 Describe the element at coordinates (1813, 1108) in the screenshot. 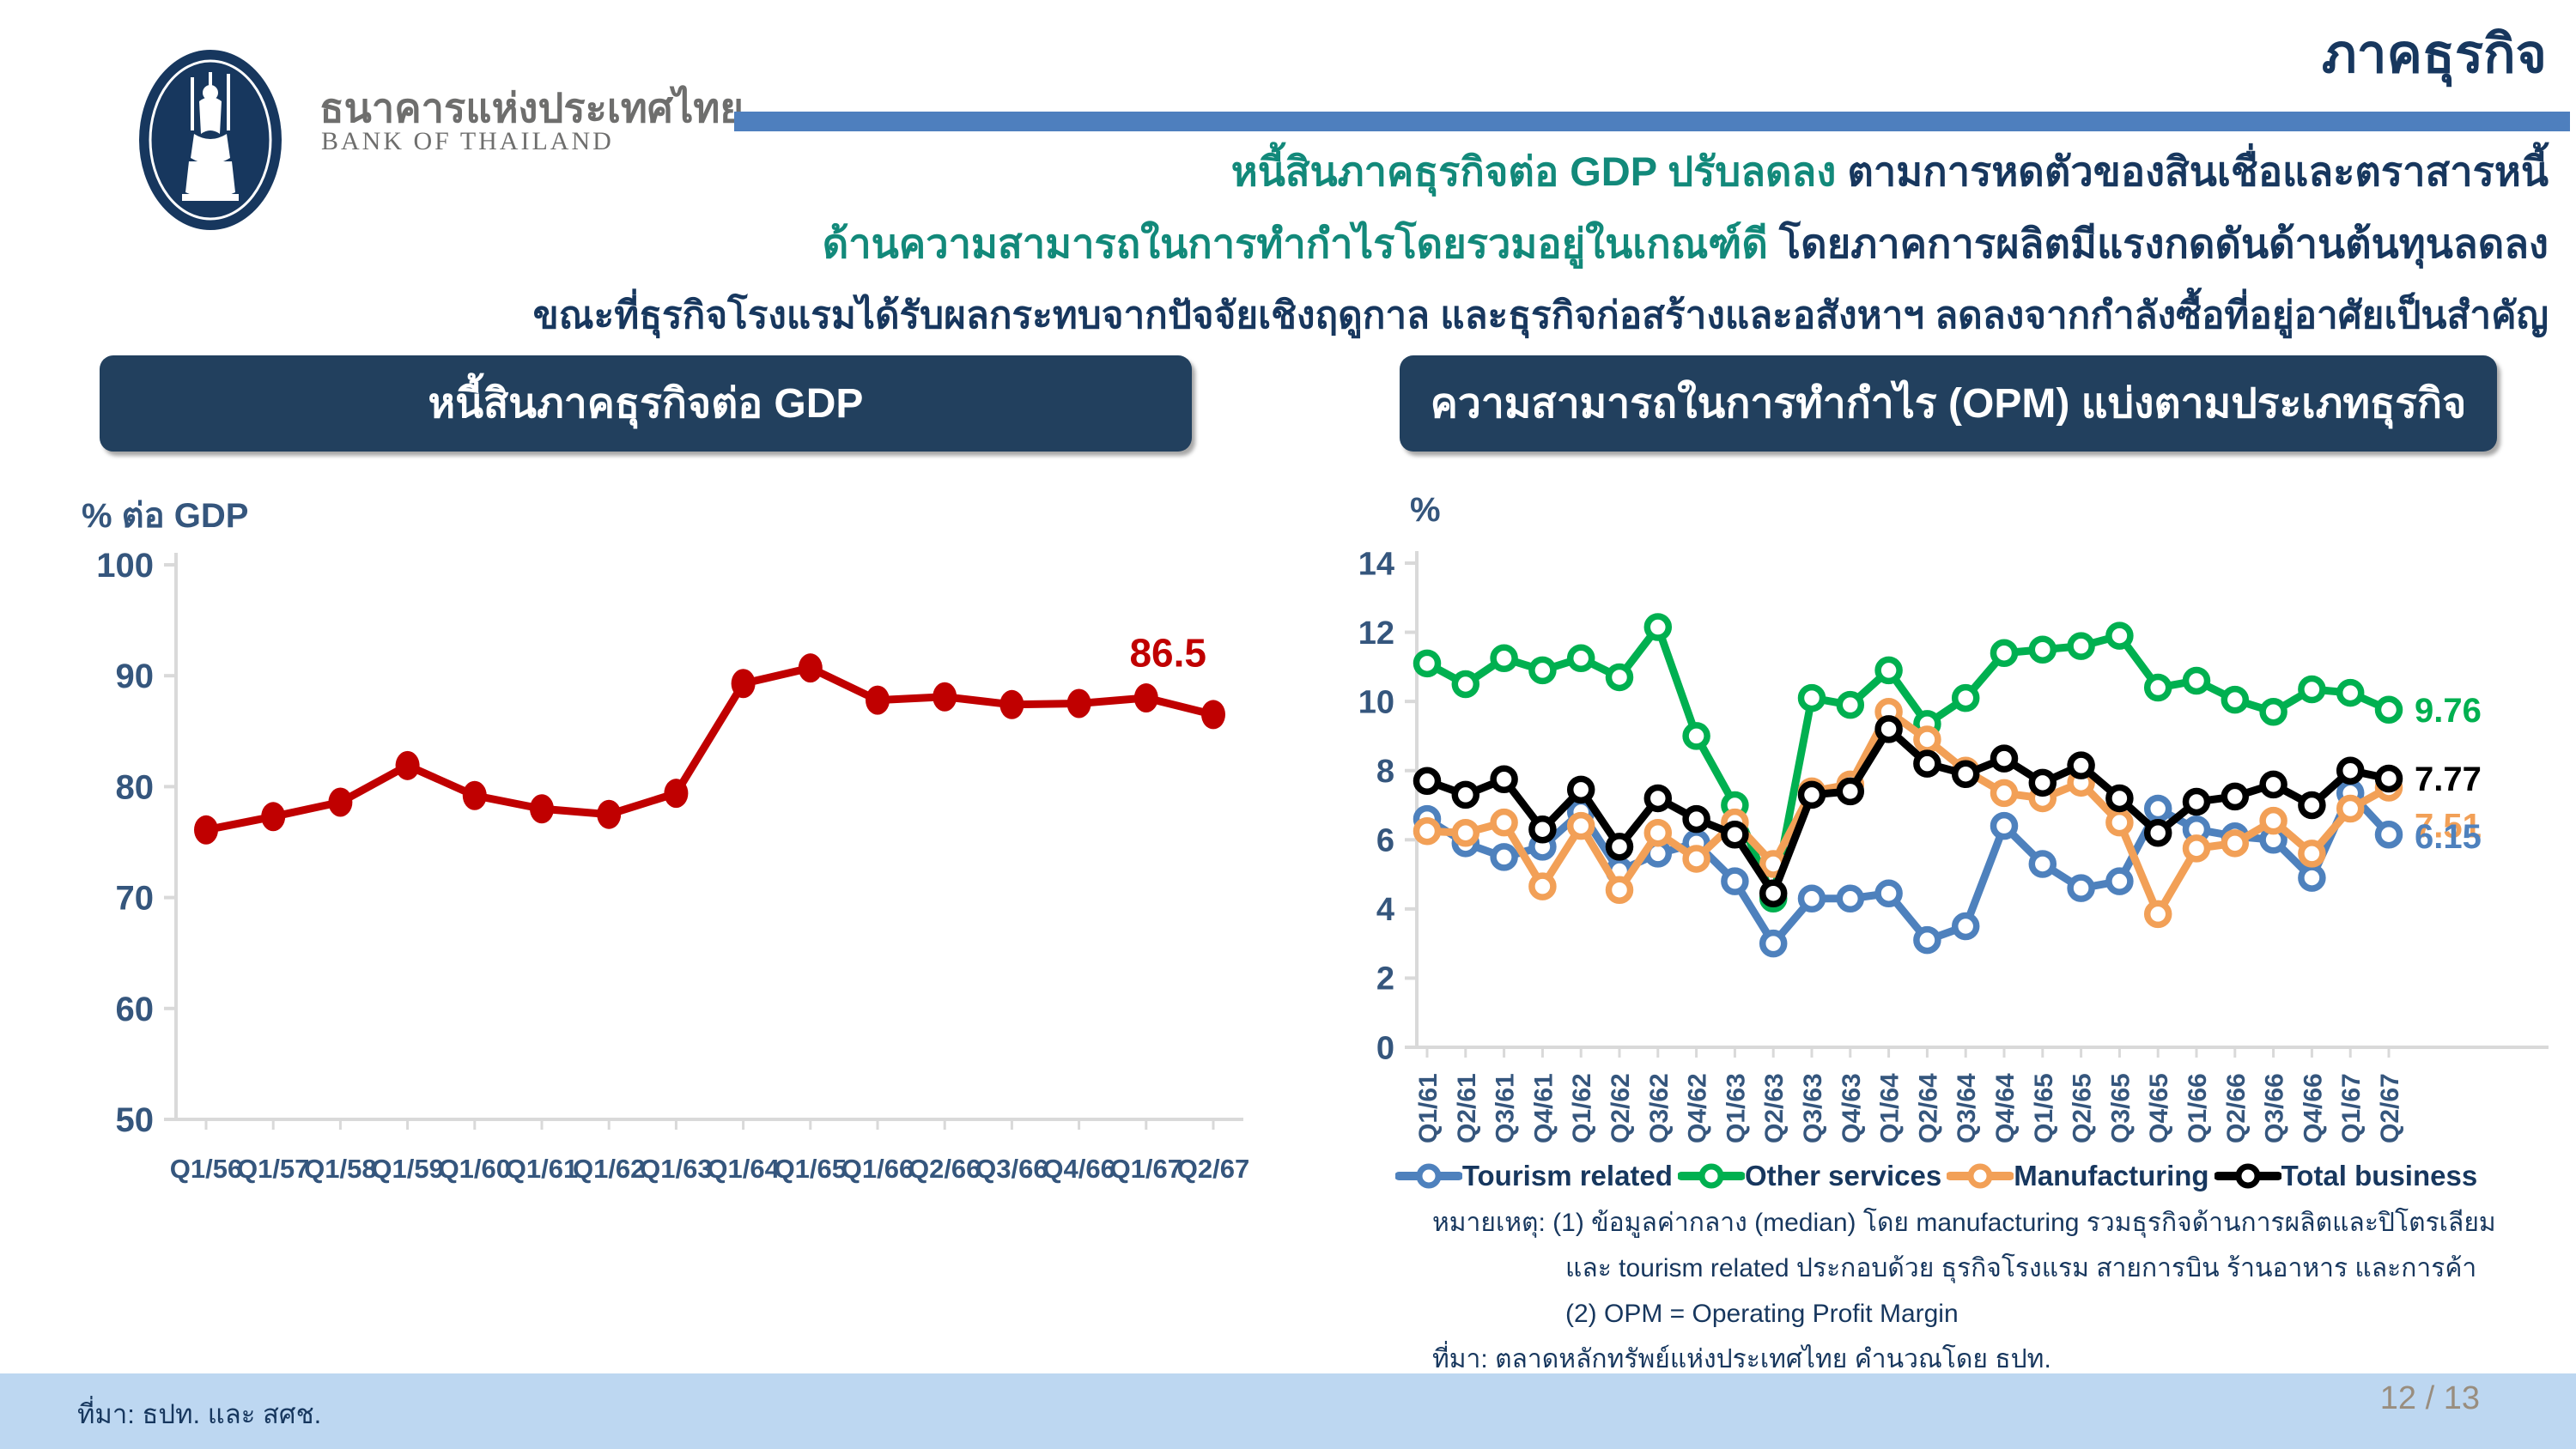

I see `x-tick-label: Q3/63` at that location.